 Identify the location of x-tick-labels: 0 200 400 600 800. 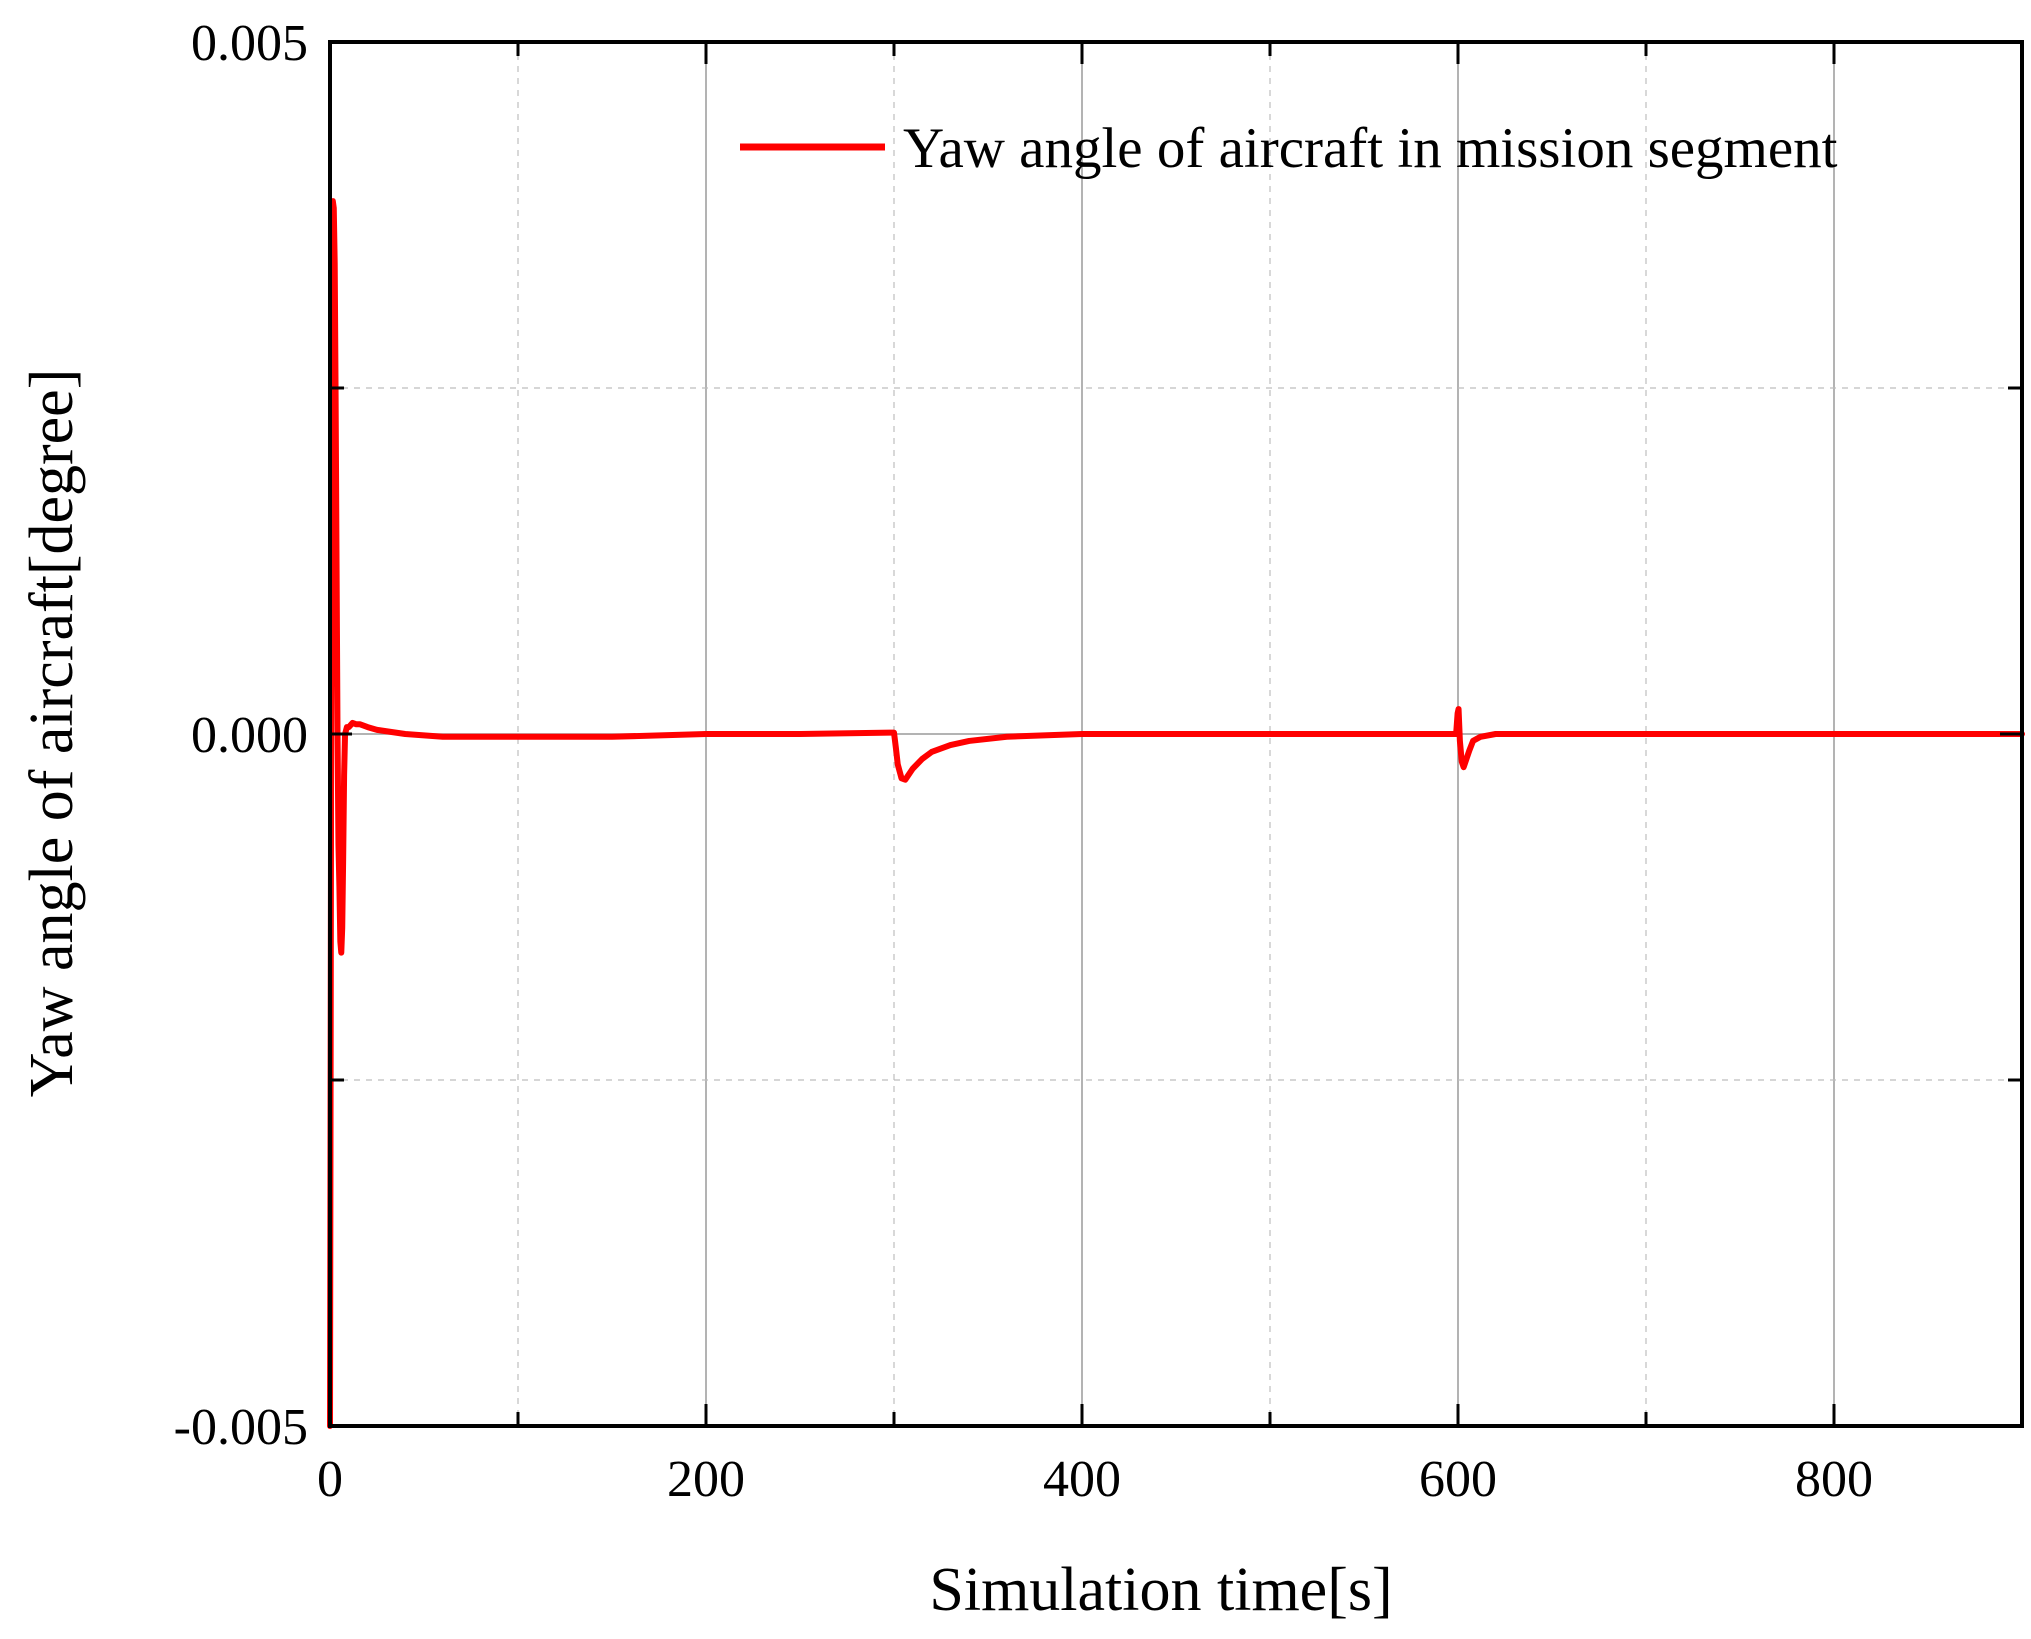
(1095, 1479).